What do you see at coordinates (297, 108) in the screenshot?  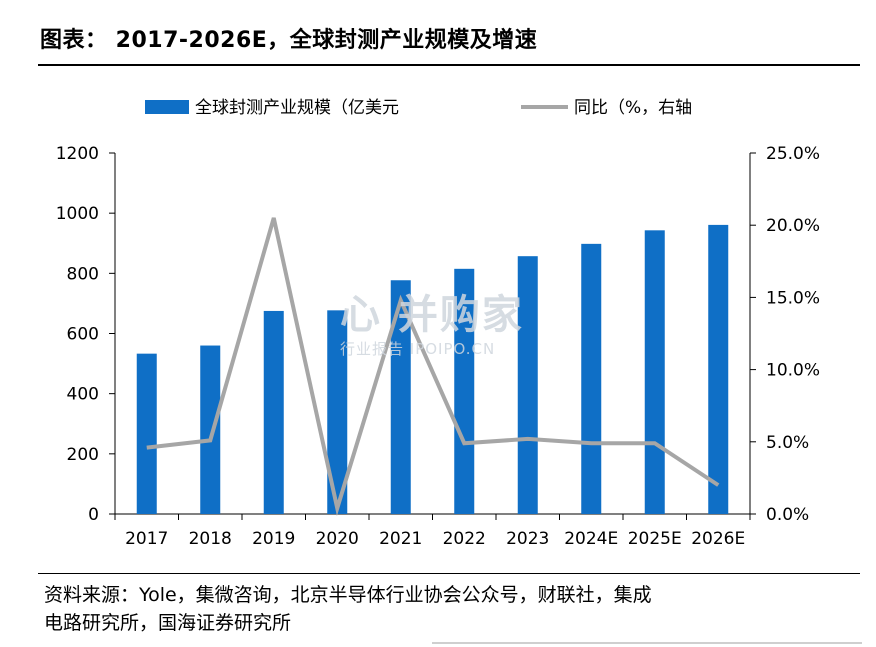 I see `legend-label-bar: 全球封测产业规模（亿美元` at bounding box center [297, 108].